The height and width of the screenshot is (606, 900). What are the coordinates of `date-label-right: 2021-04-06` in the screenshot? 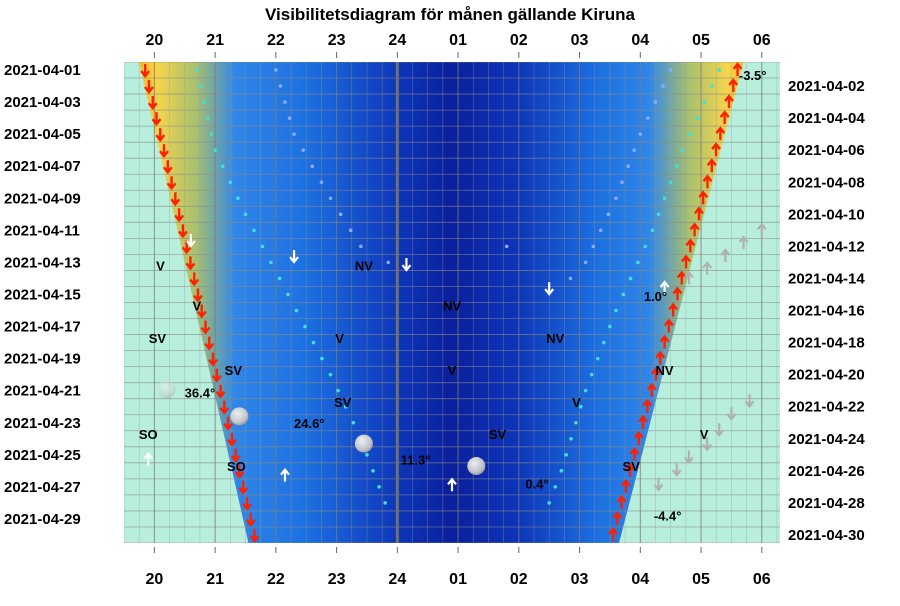 It's located at (826, 150).